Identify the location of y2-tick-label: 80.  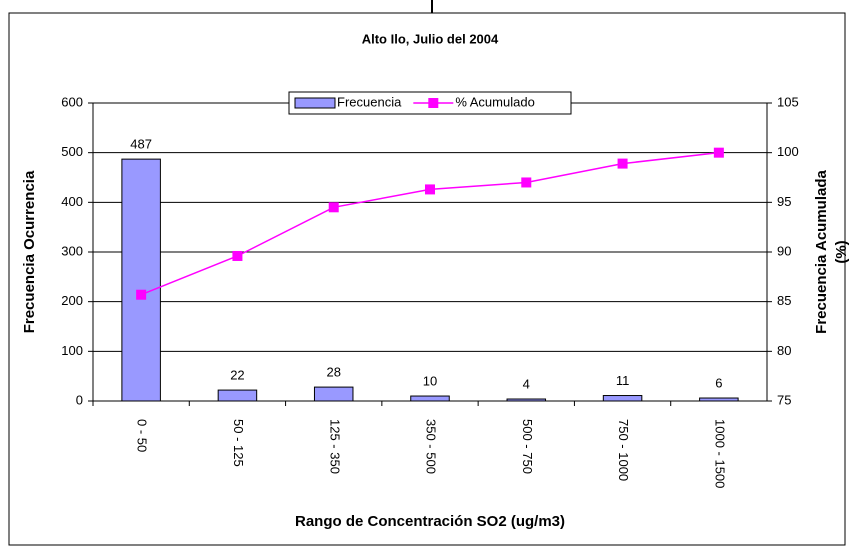
(784, 350).